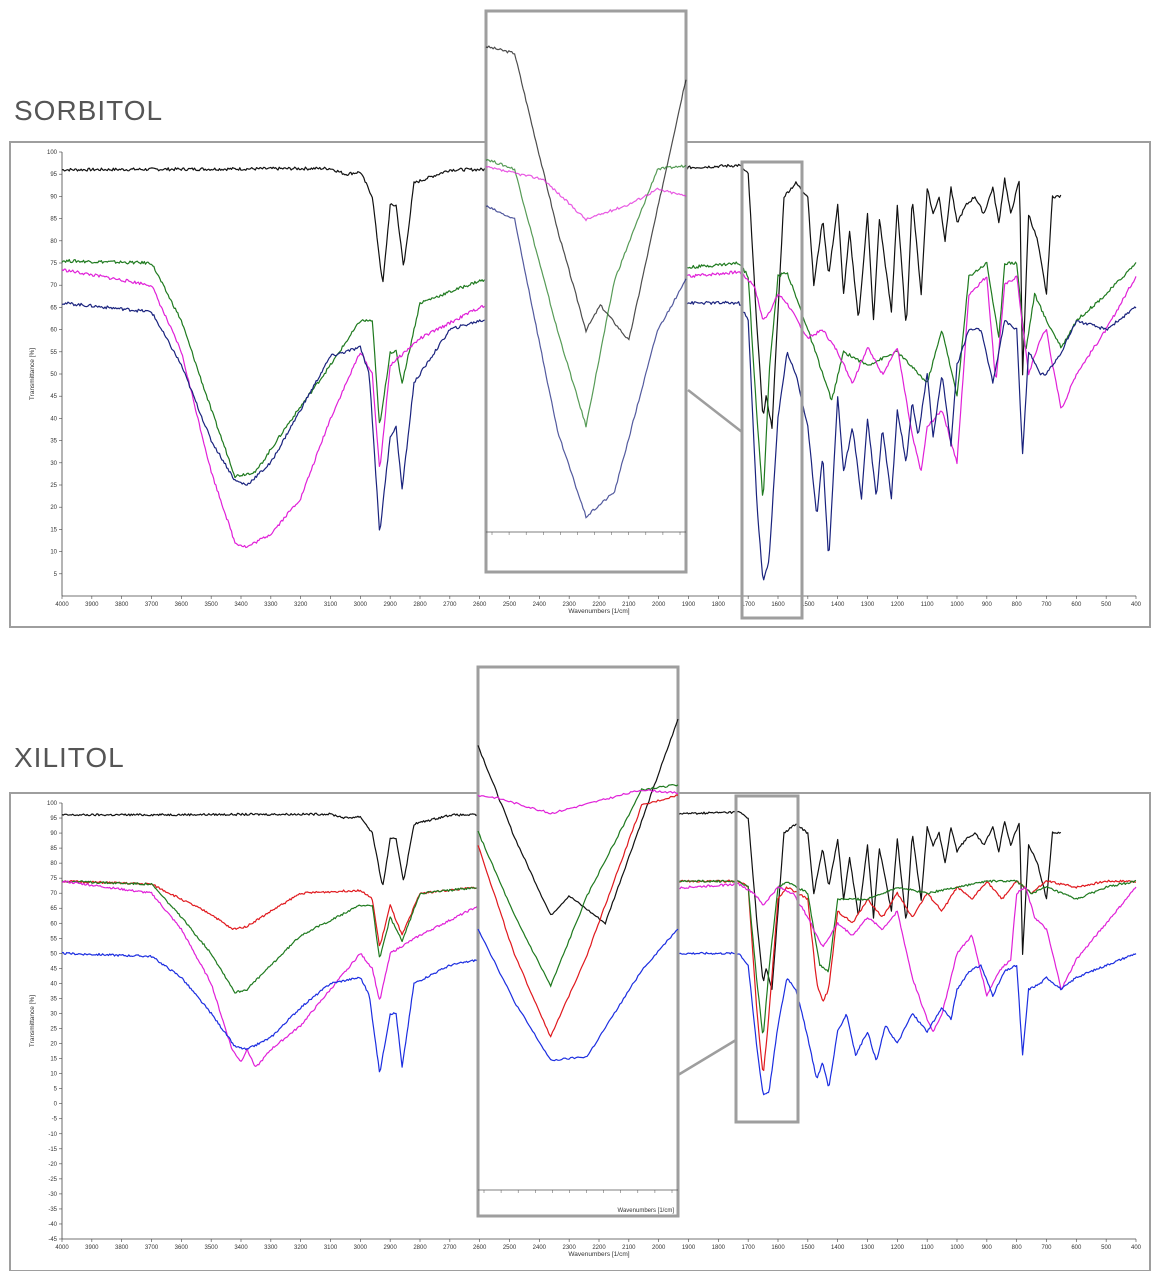 This screenshot has height=1271, width=1152. Describe the element at coordinates (586, 293) in the screenshot. I see `inset-series-line-green` at that location.